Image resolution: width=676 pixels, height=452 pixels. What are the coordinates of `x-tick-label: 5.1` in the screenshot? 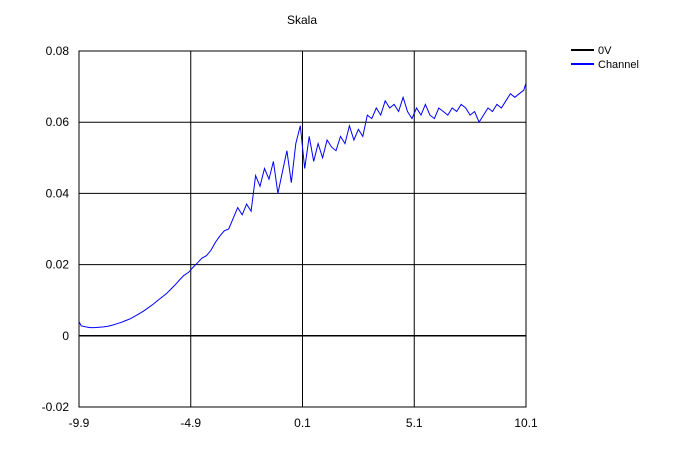 It's located at (414, 423).